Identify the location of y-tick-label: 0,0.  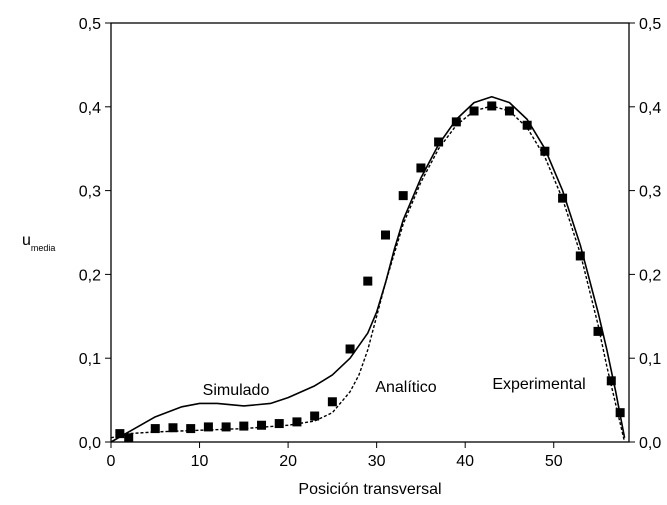
(90, 443).